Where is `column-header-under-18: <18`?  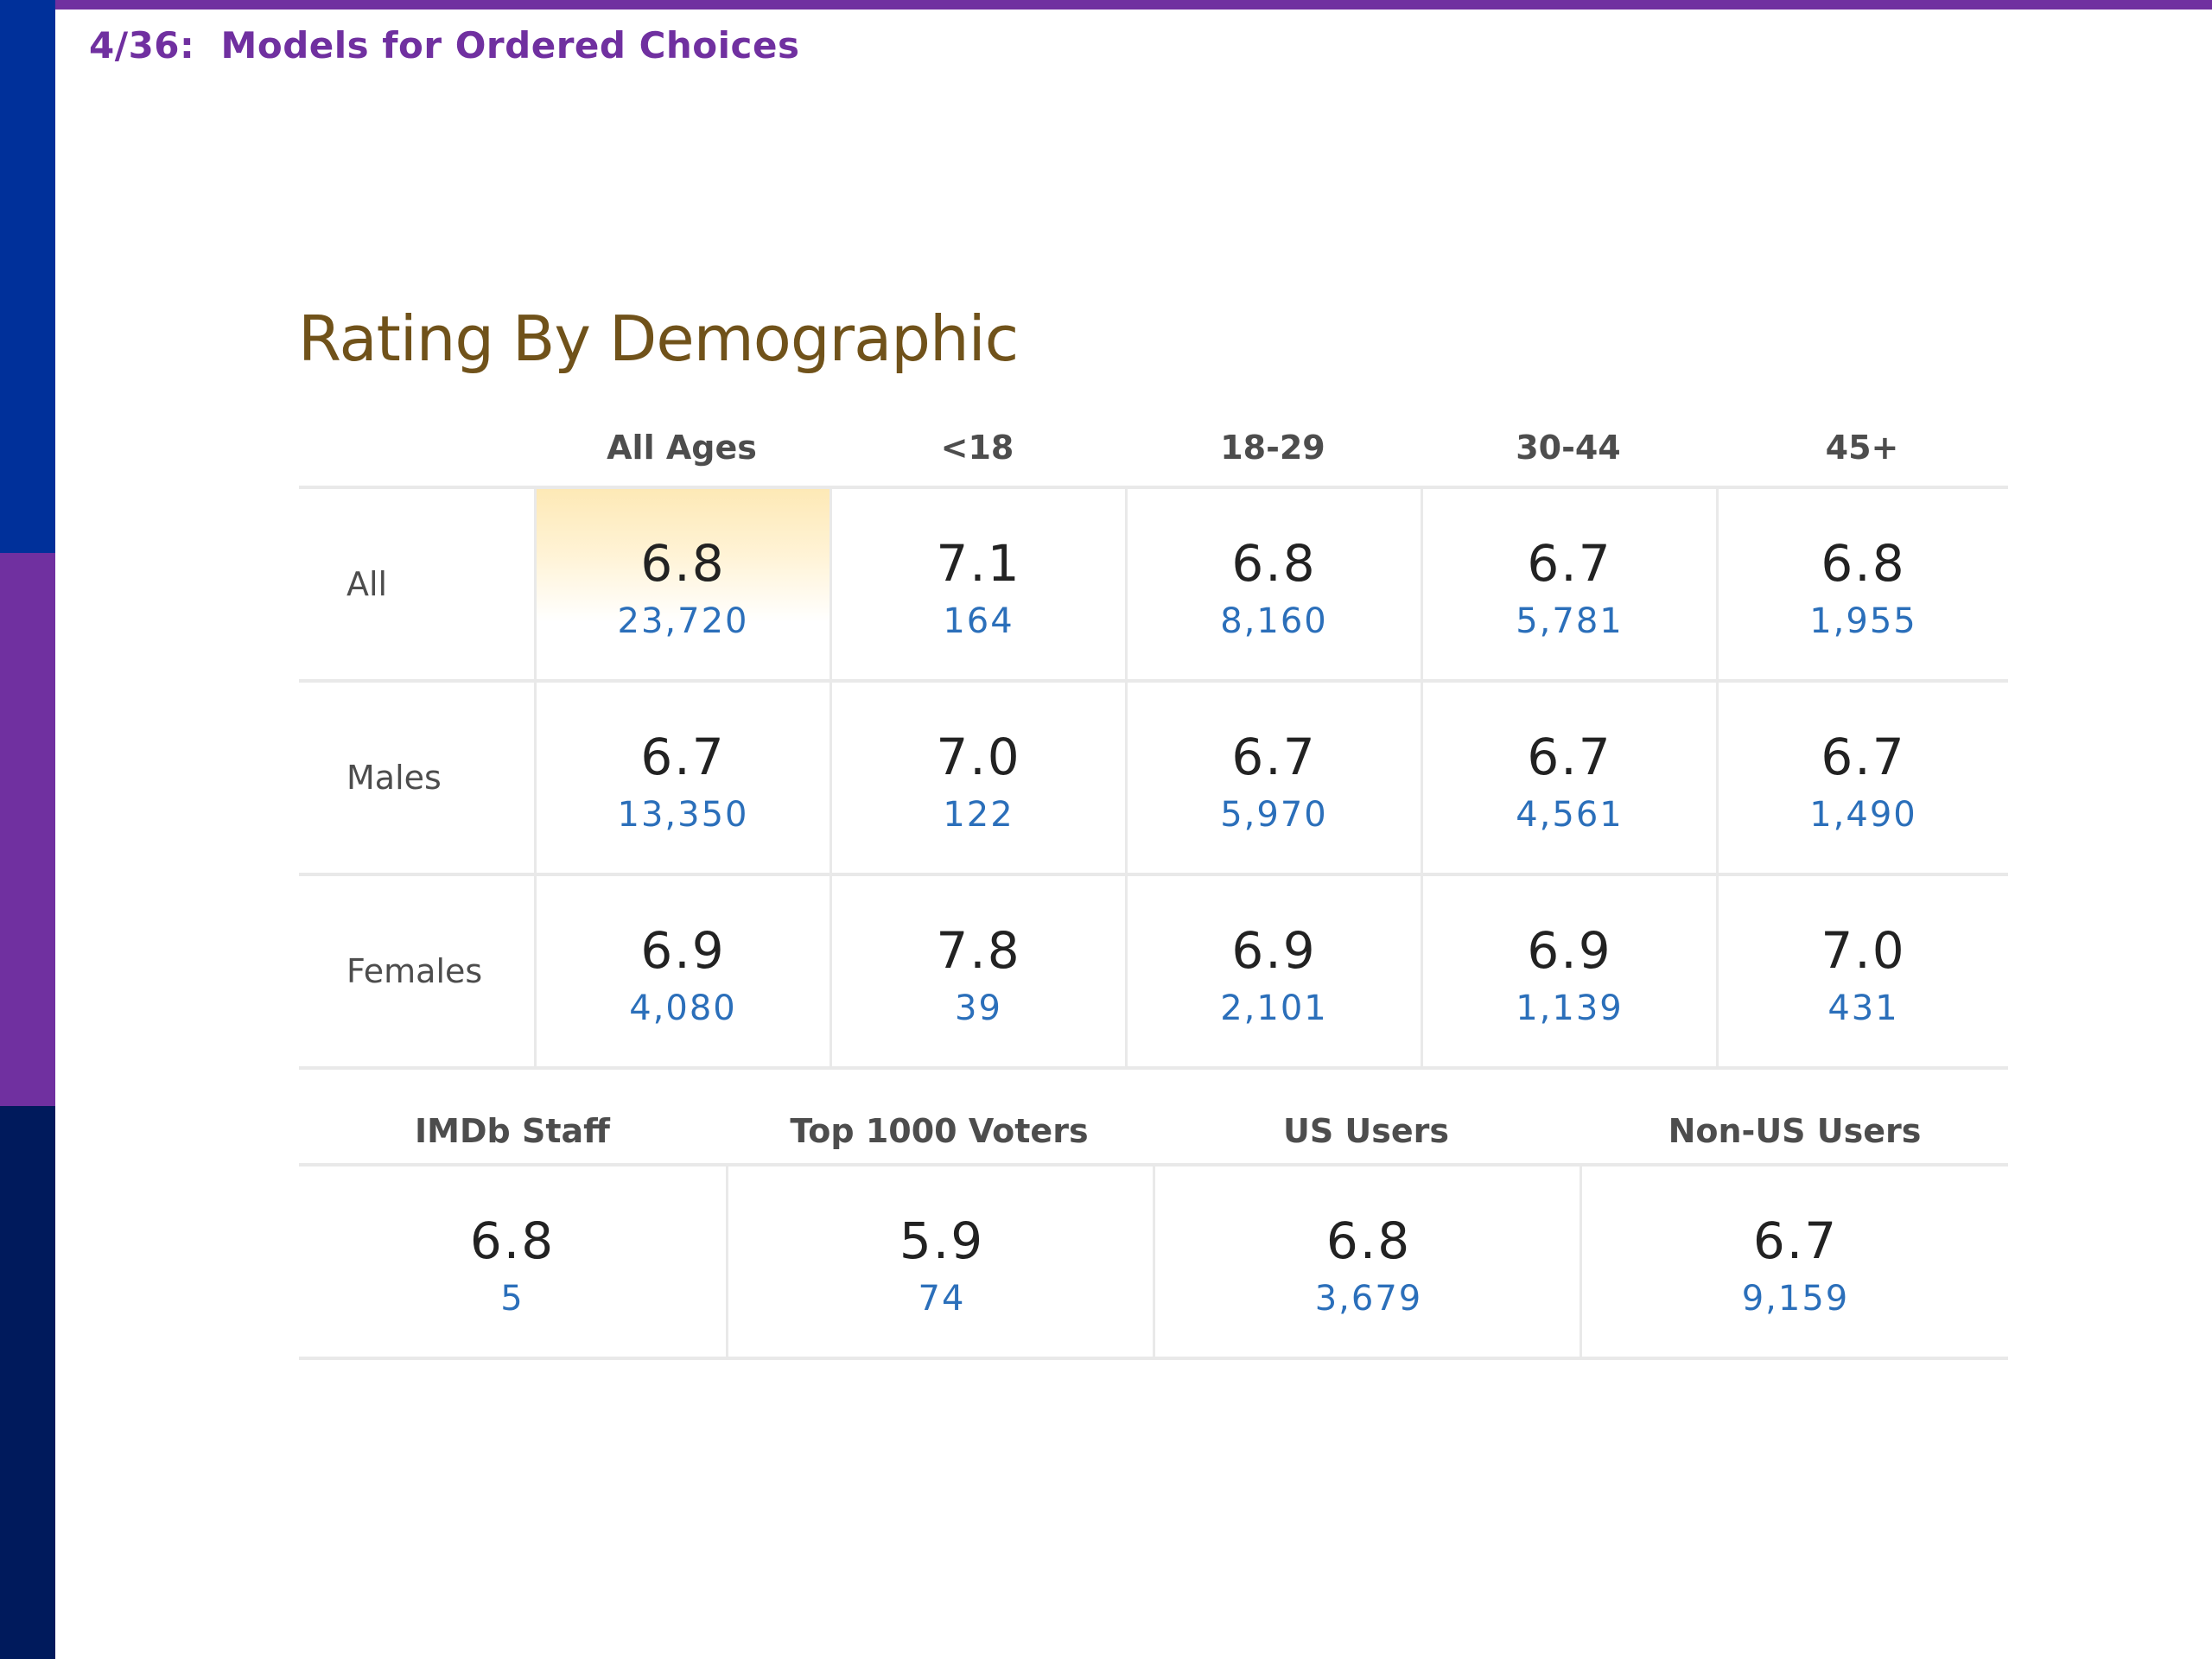 column-header-under-18: <18 is located at coordinates (977, 448).